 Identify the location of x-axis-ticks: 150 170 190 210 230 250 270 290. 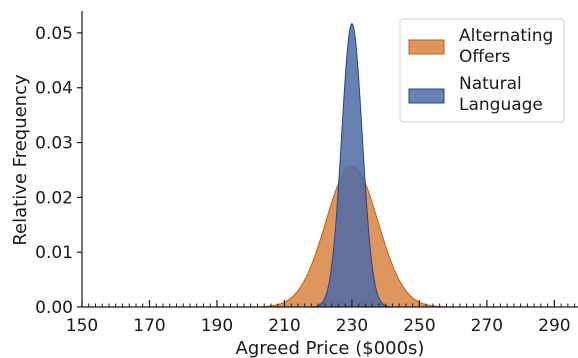
(321, 318).